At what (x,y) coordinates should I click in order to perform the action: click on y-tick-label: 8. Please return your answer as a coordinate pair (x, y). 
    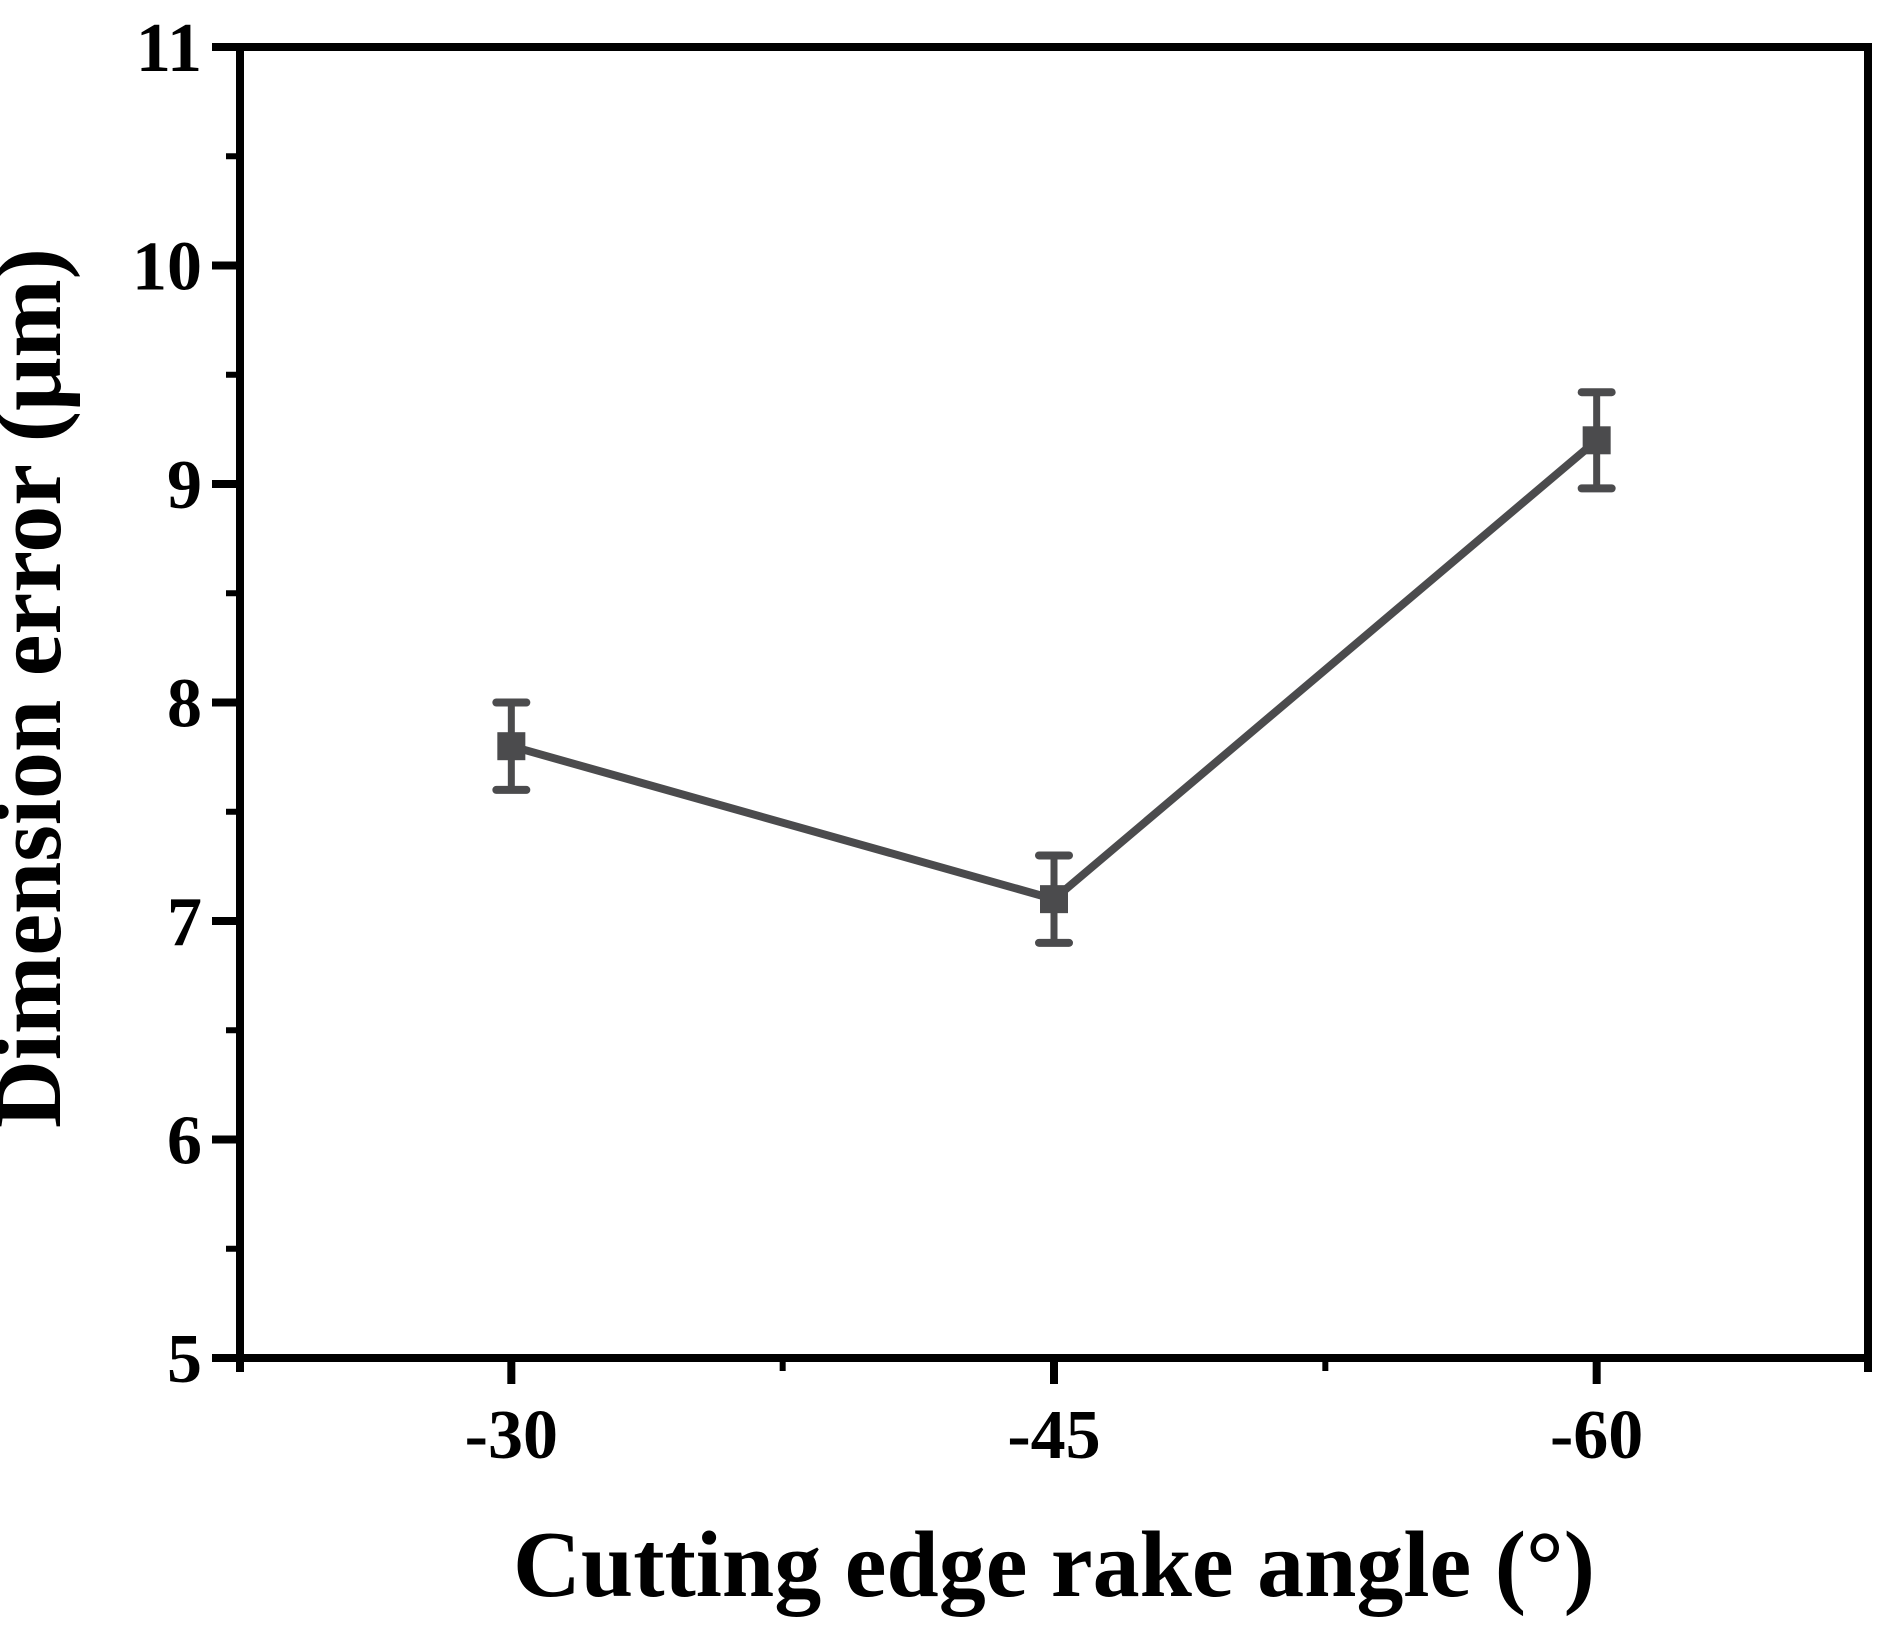
    Looking at the image, I should click on (184, 704).